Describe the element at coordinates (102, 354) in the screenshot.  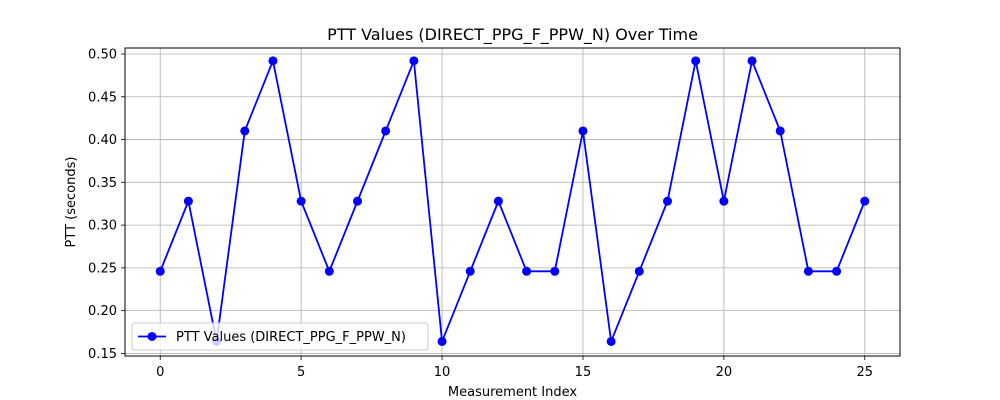
I see `y-tick-label: 0.15` at that location.